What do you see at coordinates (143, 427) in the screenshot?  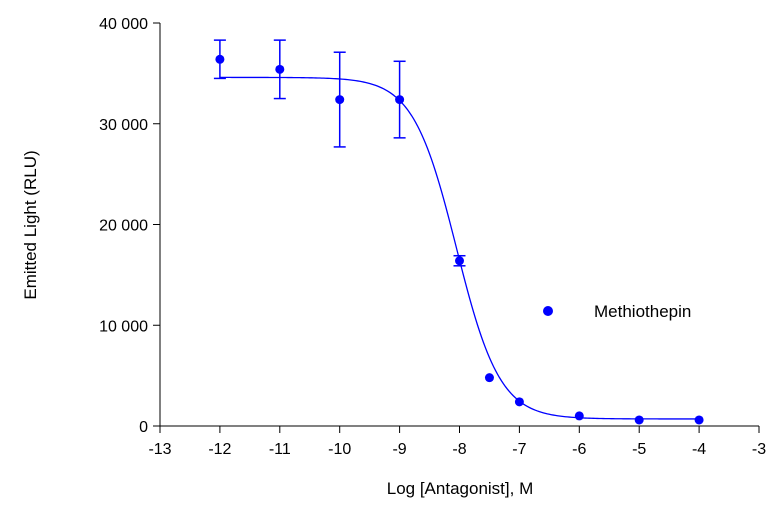 I see `y-tick-label: 0` at bounding box center [143, 427].